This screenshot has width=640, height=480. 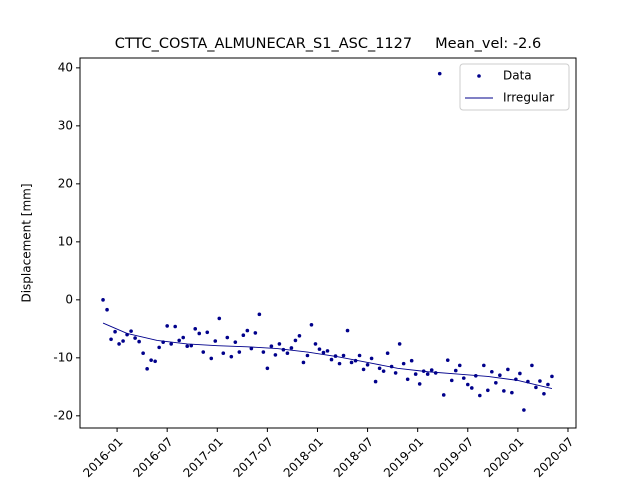 What do you see at coordinates (65, 241) in the screenshot?
I see `y-tick-label: 10` at bounding box center [65, 241].